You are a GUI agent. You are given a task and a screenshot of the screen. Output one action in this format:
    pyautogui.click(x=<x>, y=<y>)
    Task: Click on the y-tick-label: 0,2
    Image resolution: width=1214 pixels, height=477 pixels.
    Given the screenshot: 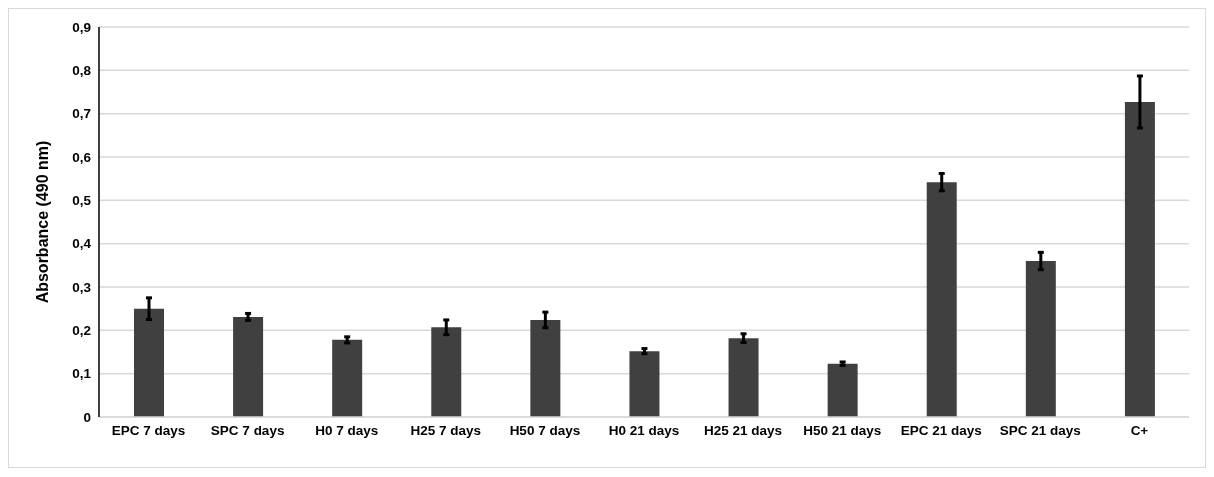 What is the action you would take?
    pyautogui.click(x=81, y=331)
    